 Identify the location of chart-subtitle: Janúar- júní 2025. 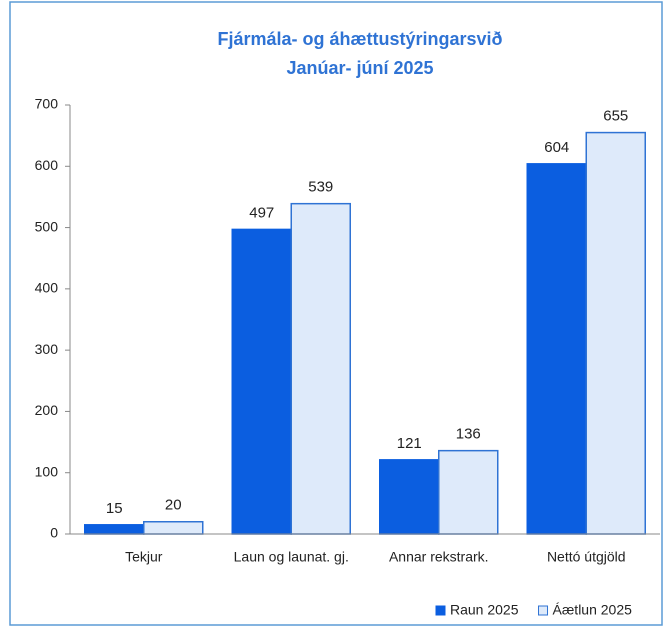
(359, 68).